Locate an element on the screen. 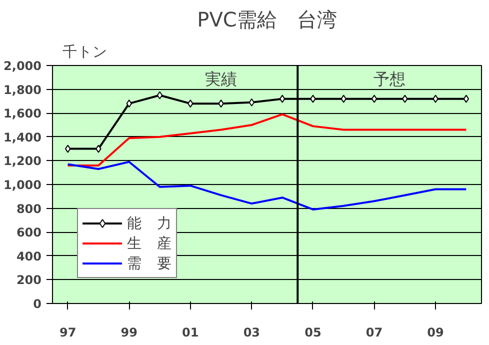 The width and height of the screenshot is (489, 345). x-tick-label: 05 is located at coordinates (313, 333).